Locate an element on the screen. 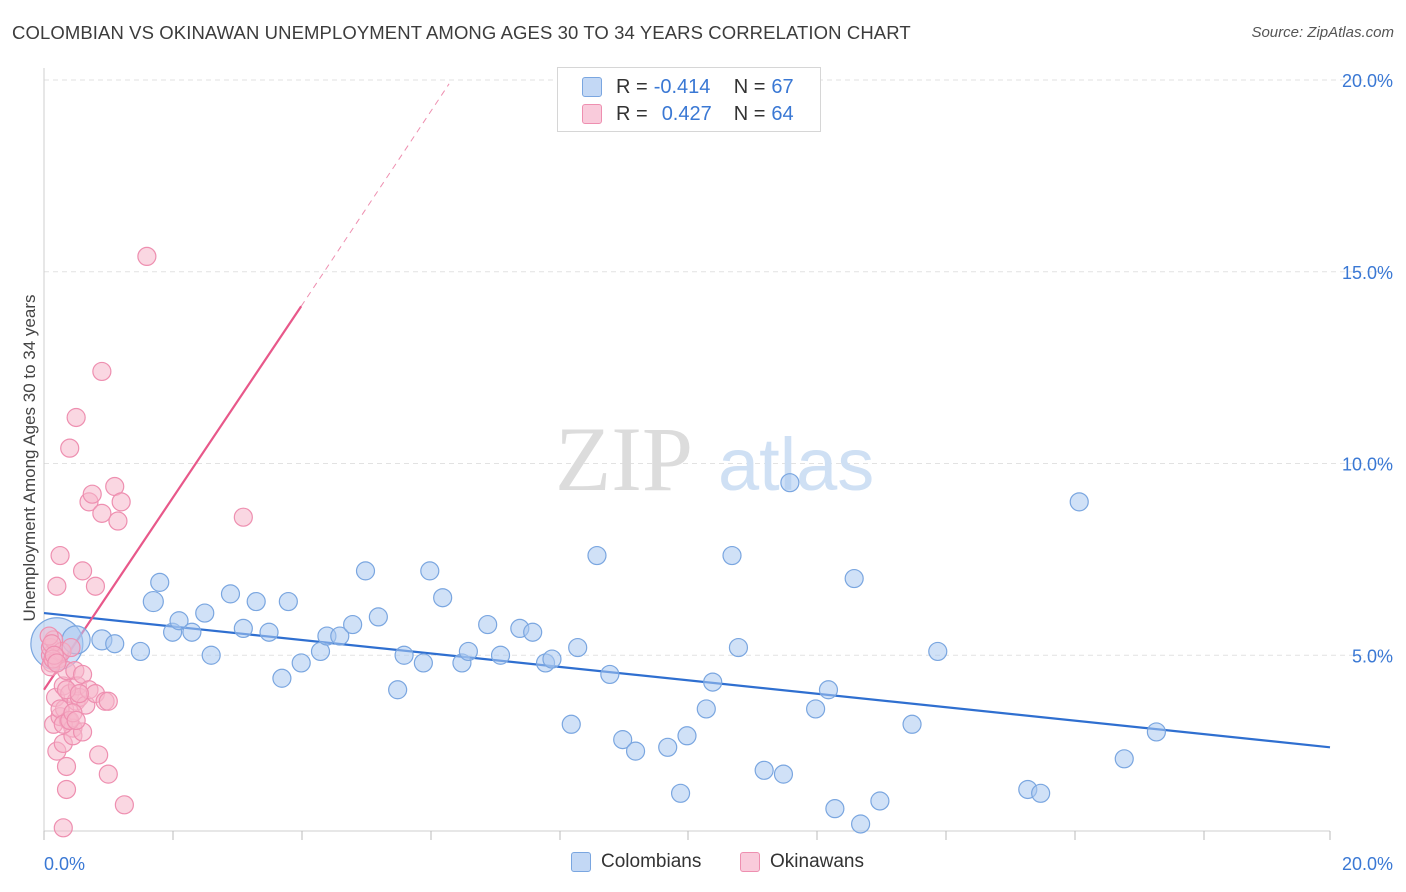 The image size is (1406, 892). y-tick-label: 10.0% is located at coordinates (1367, 465).